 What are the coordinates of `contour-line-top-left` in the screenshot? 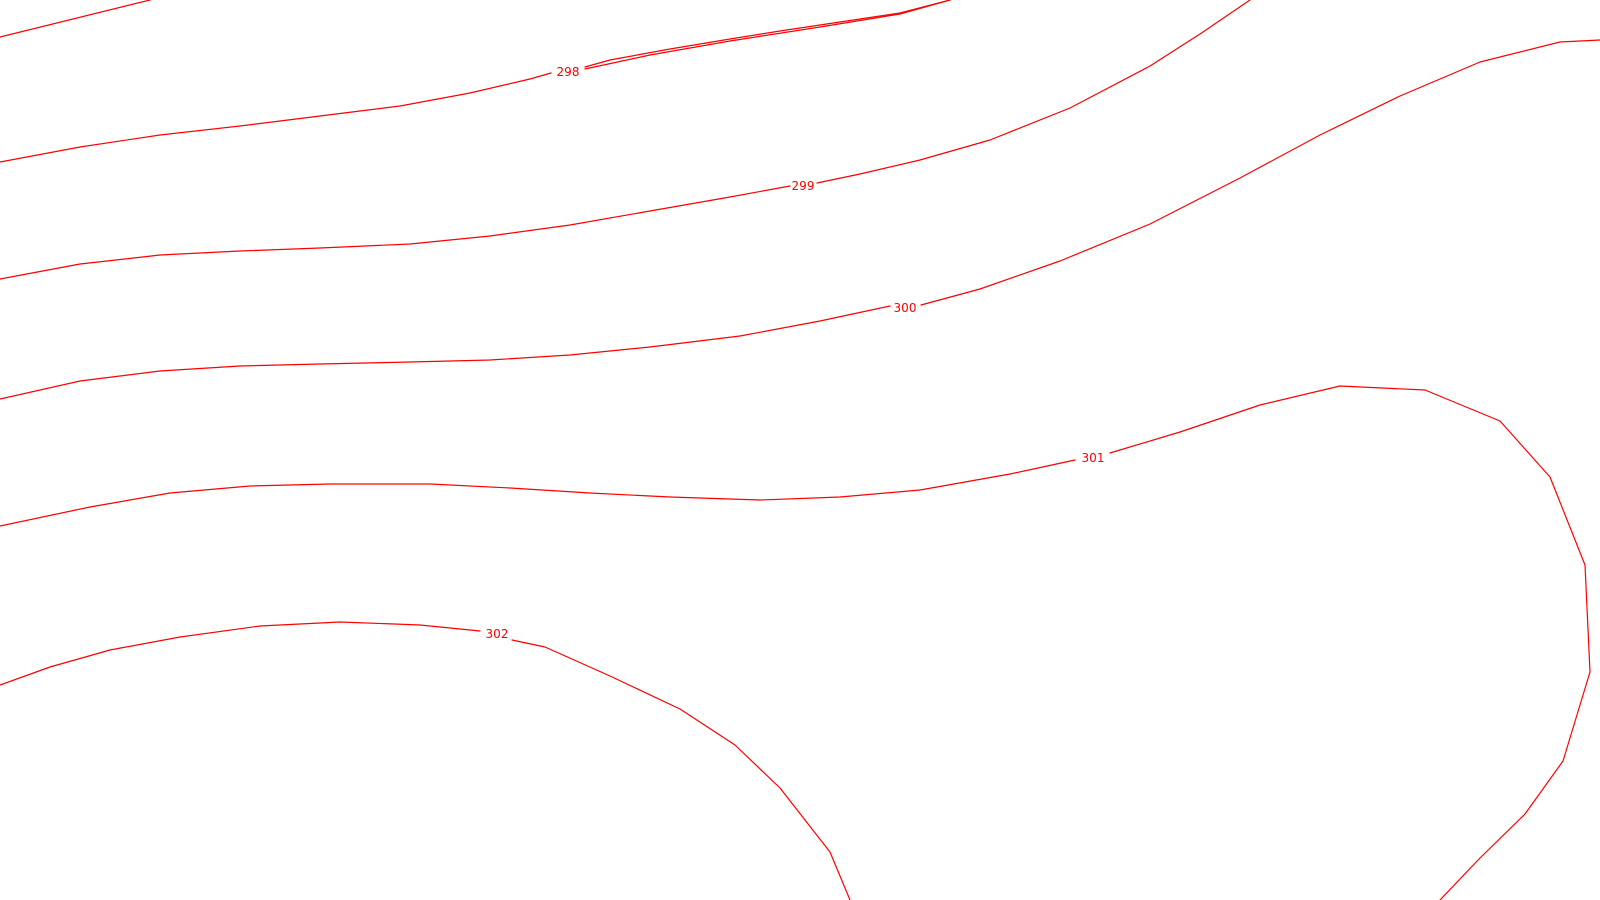 It's located at (75, 19).